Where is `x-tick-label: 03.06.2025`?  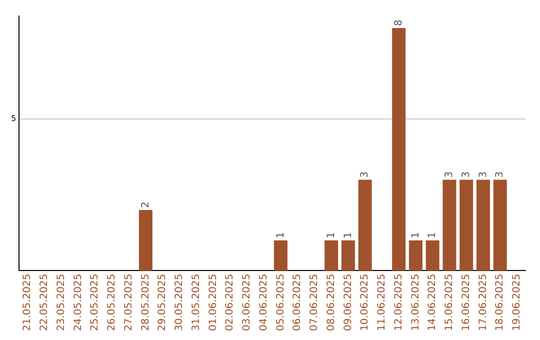
x-tick-label: 03.06.2025 is located at coordinates (247, 303).